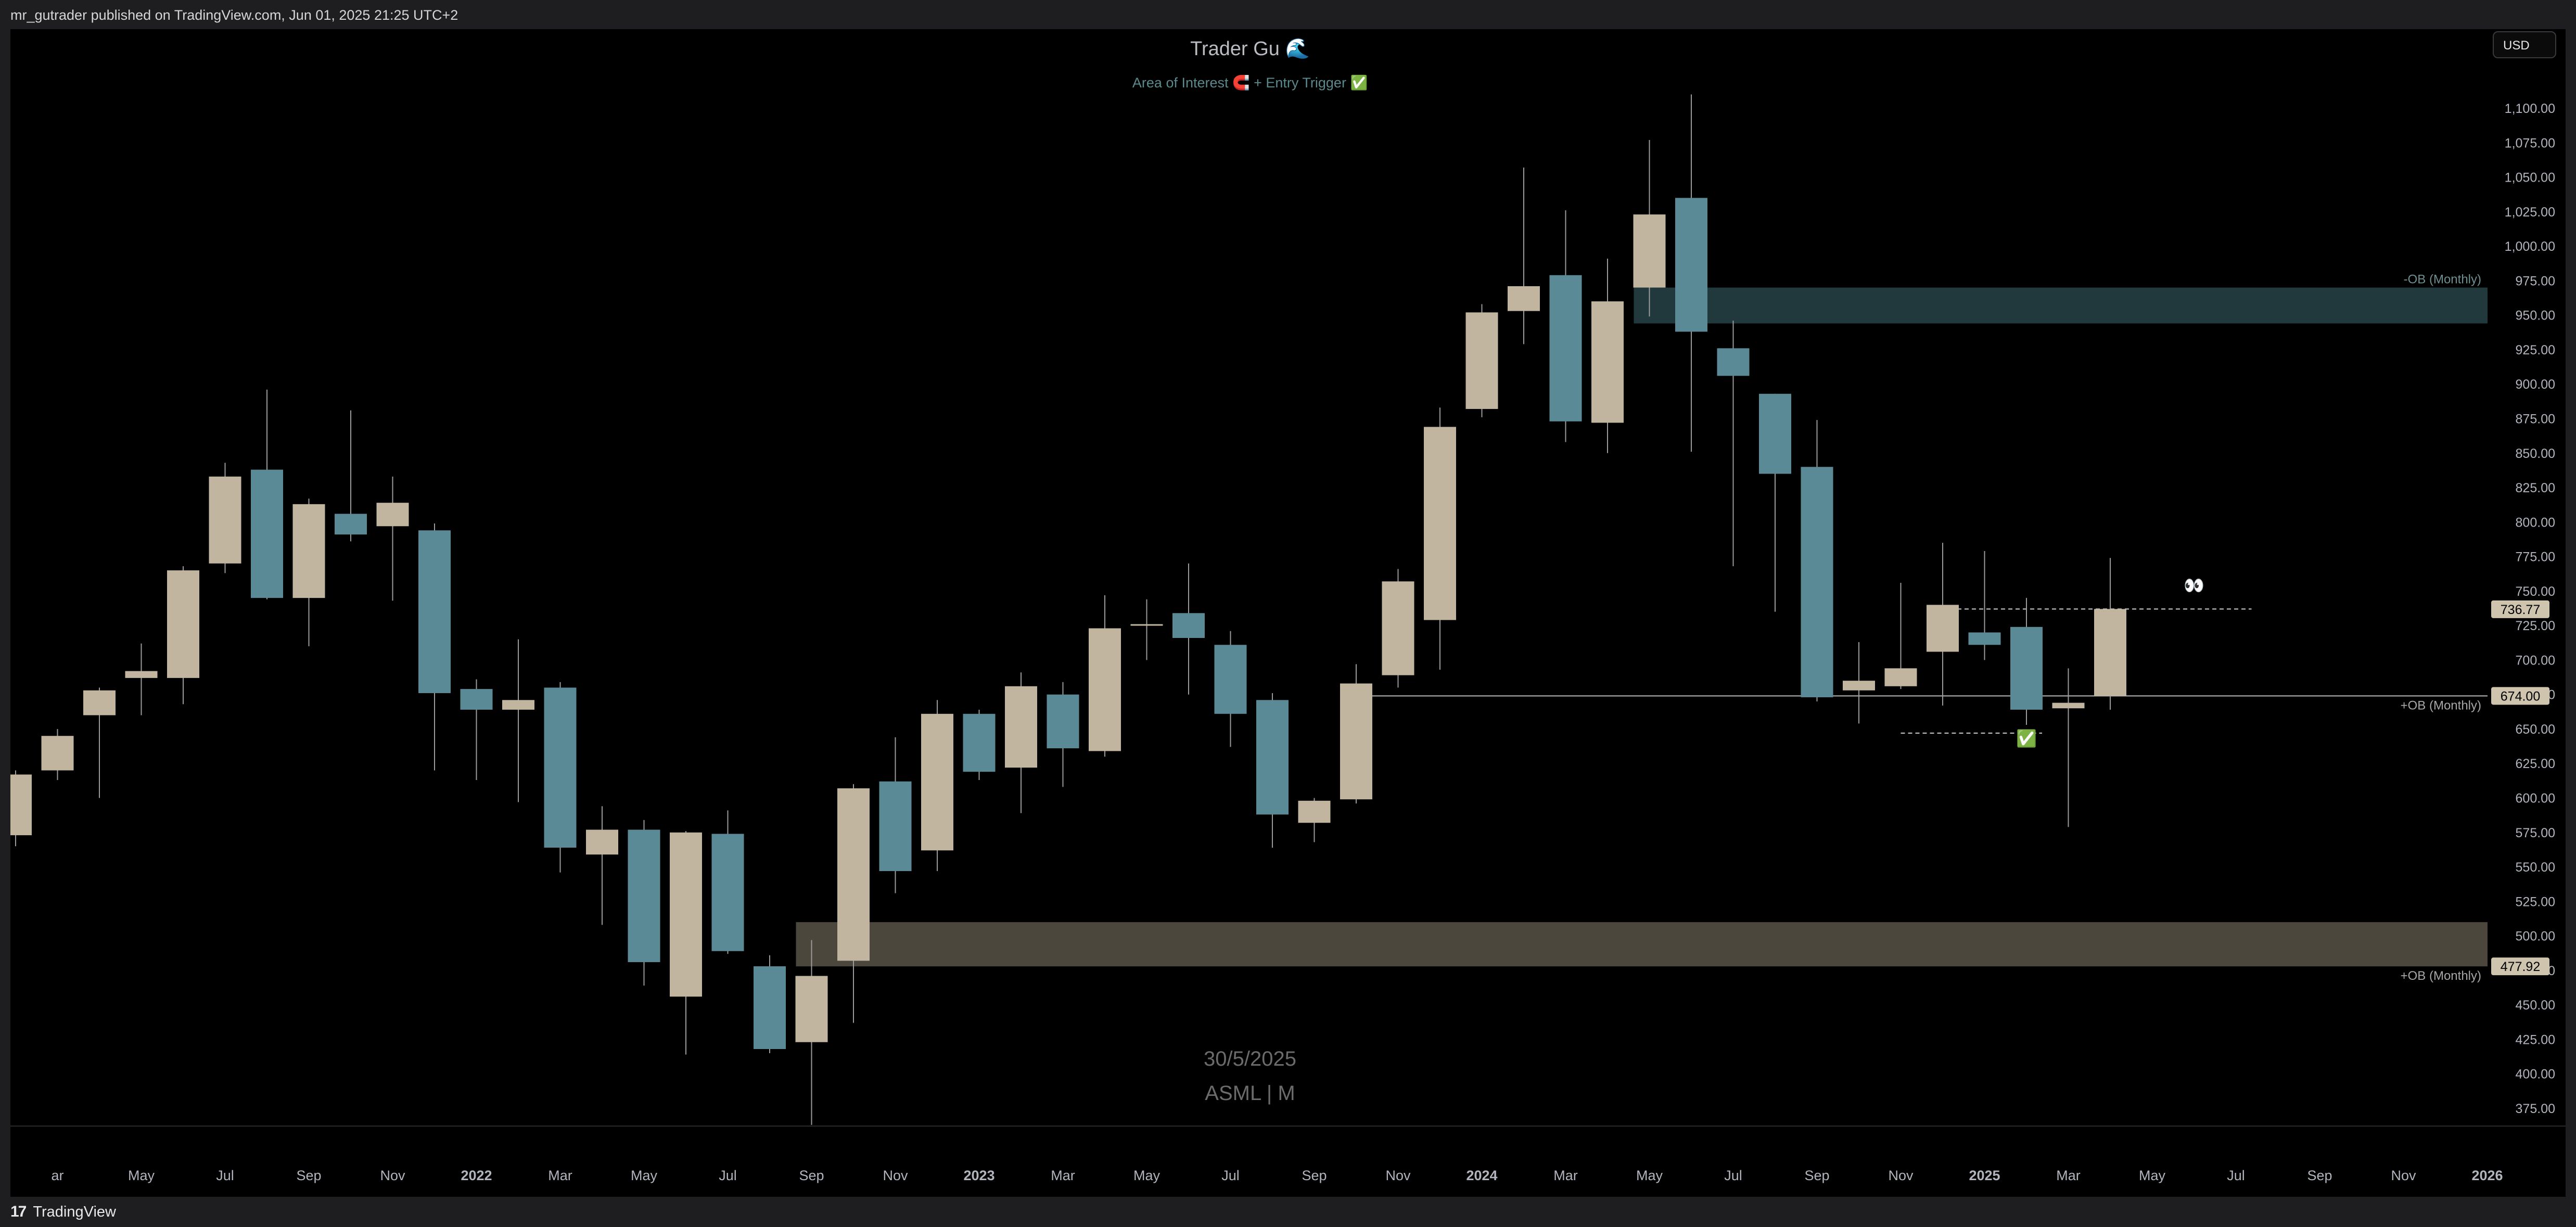 Image resolution: width=2576 pixels, height=1227 pixels. Describe the element at coordinates (2535, 660) in the screenshot. I see `y-tick-label: 700.00` at that location.